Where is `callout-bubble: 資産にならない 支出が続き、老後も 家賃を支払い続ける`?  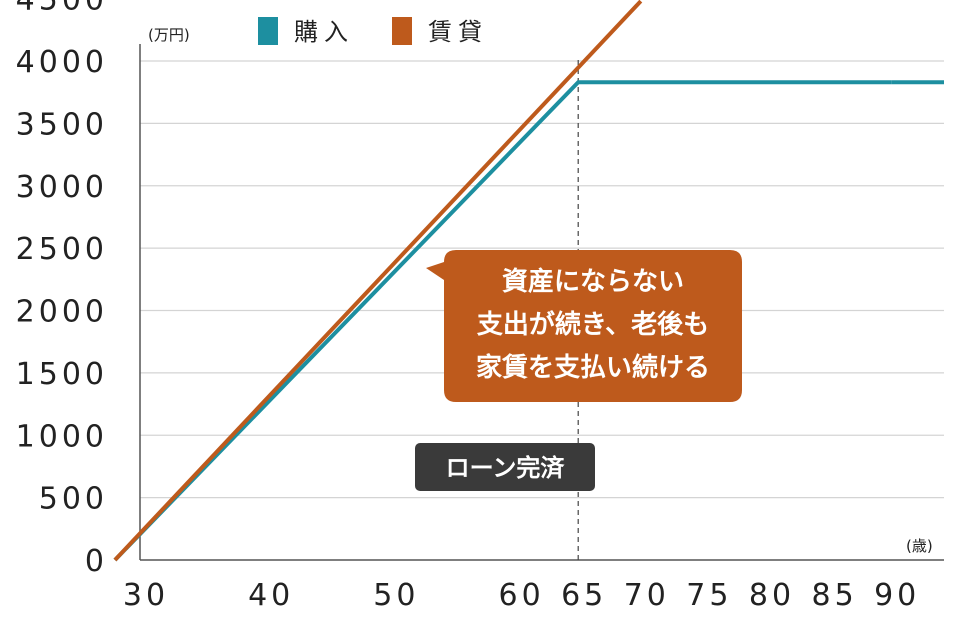
callout-bubble: 資産にならない 支出が続き、老後も 家賃を支払い続ける is located at coordinates (584, 326).